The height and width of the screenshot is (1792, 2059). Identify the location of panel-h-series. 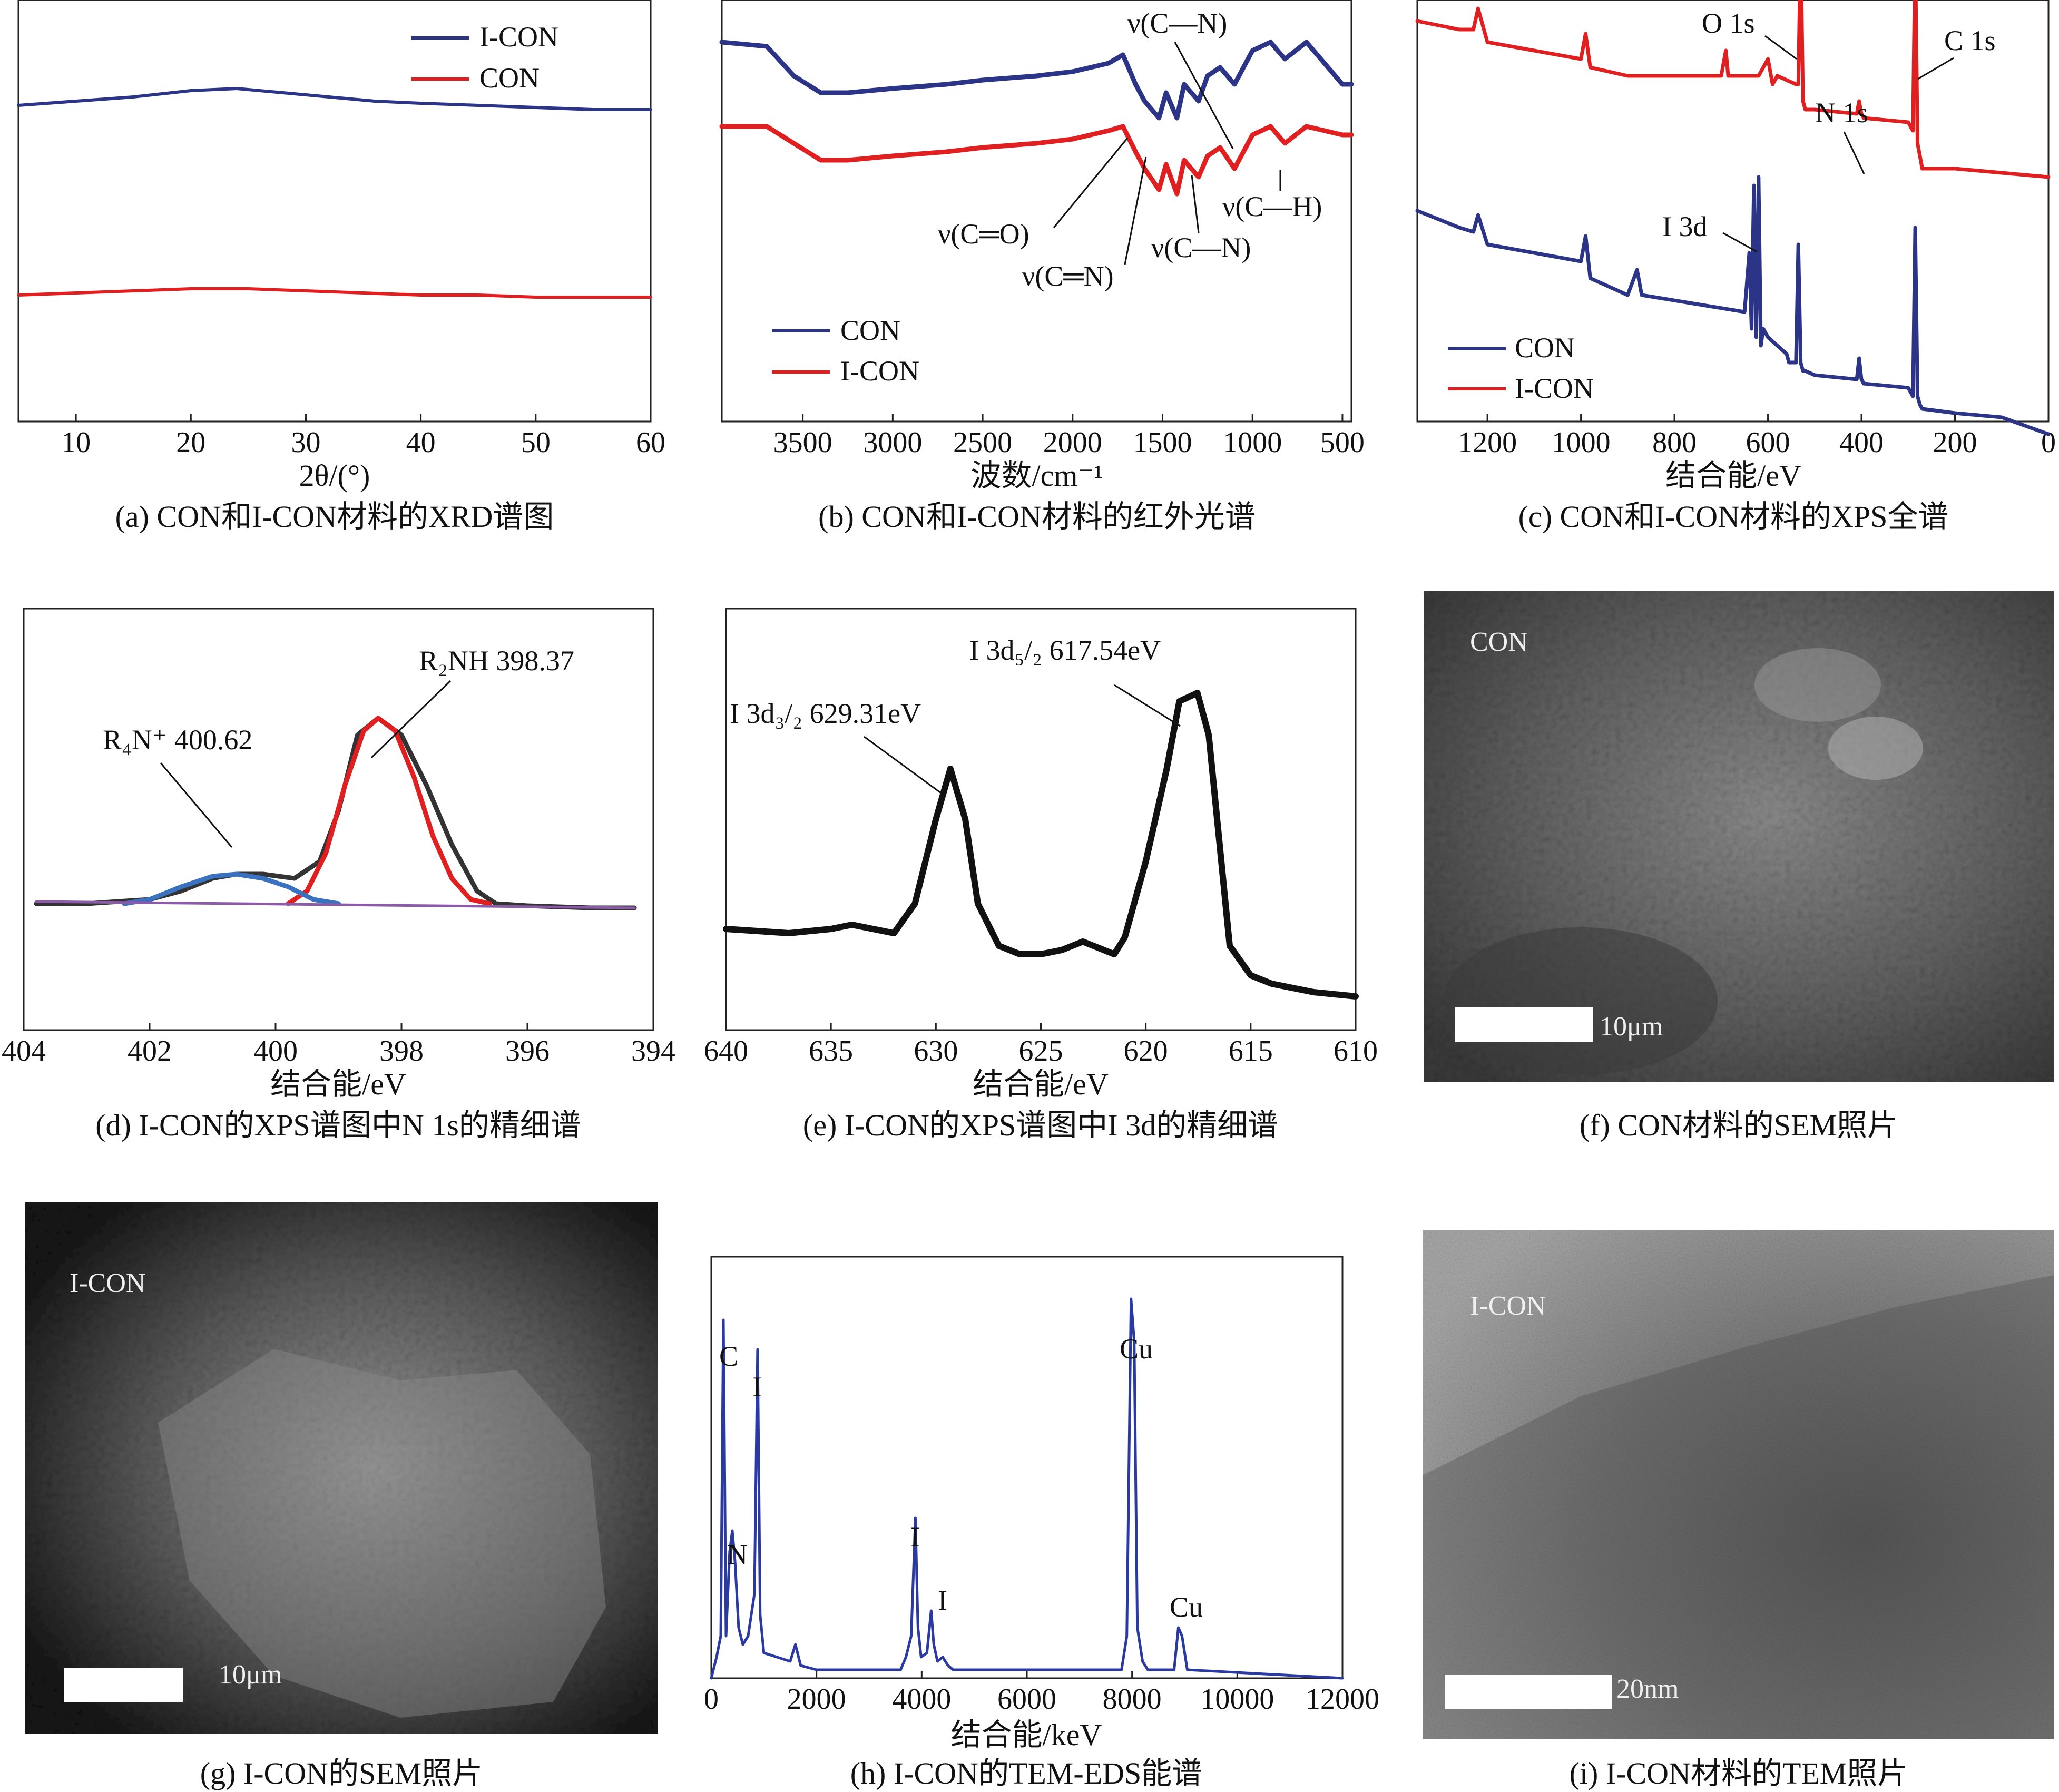
(1027, 1488).